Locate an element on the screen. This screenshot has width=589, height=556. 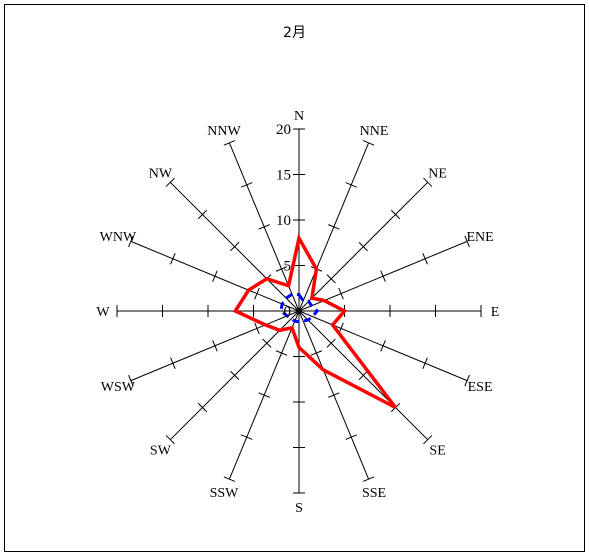
direction-label-nnw: NNW is located at coordinates (224, 131).